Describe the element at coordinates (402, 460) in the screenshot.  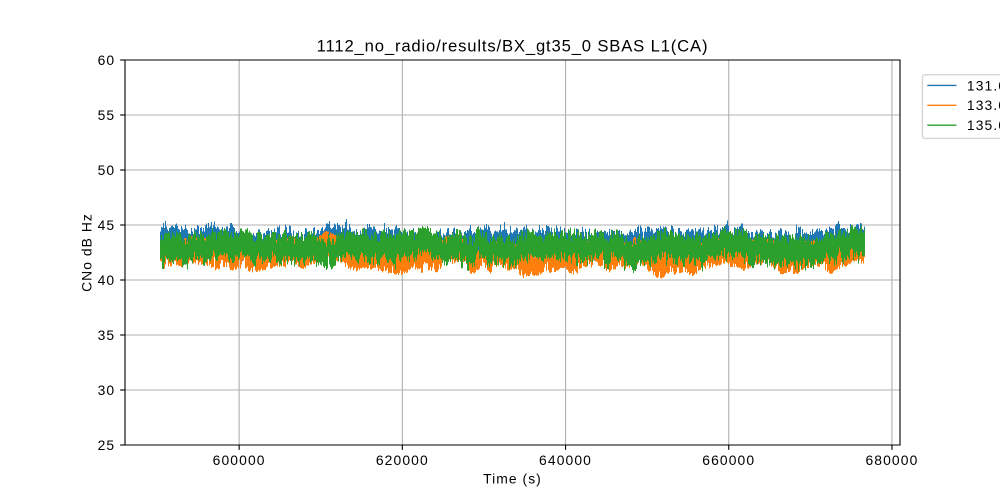
I see `svg-text: 620000` at that location.